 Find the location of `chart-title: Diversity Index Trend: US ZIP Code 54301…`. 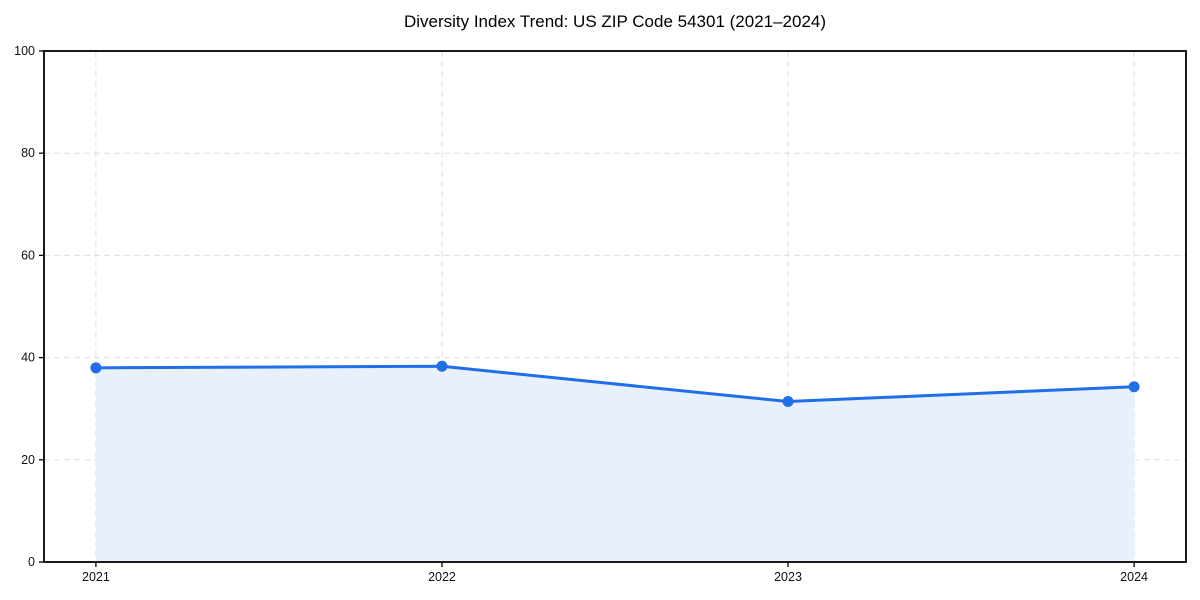

chart-title: Diversity Index Trend: US ZIP Code 54301… is located at coordinates (615, 21).